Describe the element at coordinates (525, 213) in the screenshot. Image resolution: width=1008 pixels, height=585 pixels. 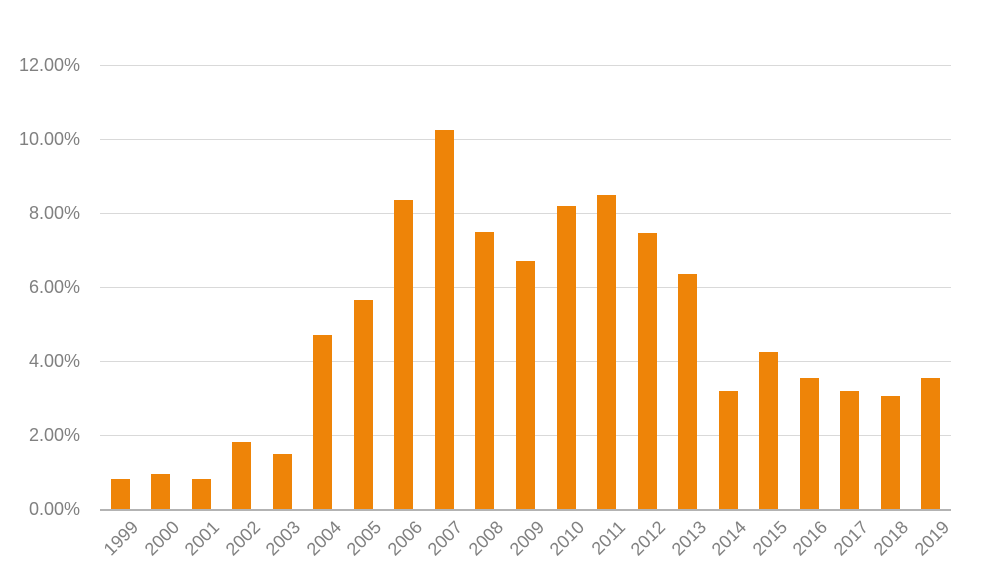
I see `gridline-8pct` at that location.